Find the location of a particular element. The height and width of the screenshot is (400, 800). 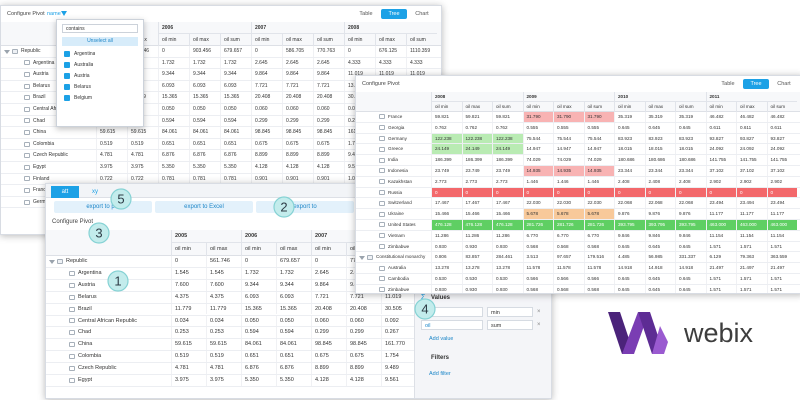

row-name: Republic is located at coordinates (77, 261).